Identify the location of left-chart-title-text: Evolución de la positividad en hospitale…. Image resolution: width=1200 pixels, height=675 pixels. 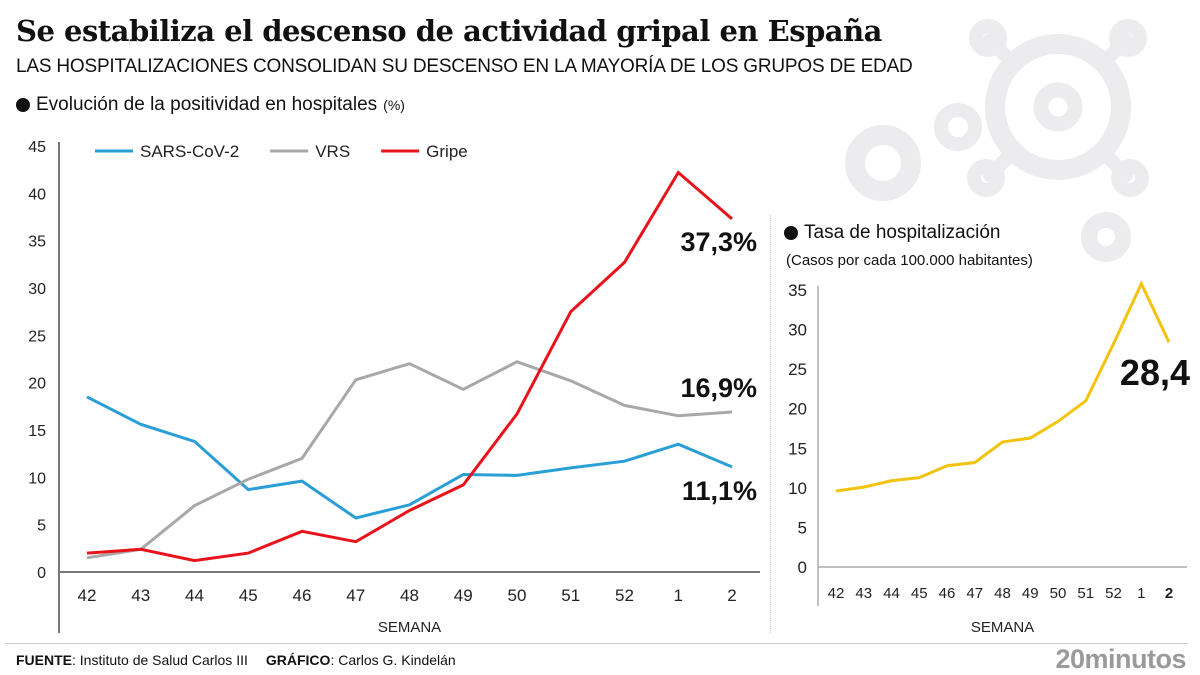
(207, 104).